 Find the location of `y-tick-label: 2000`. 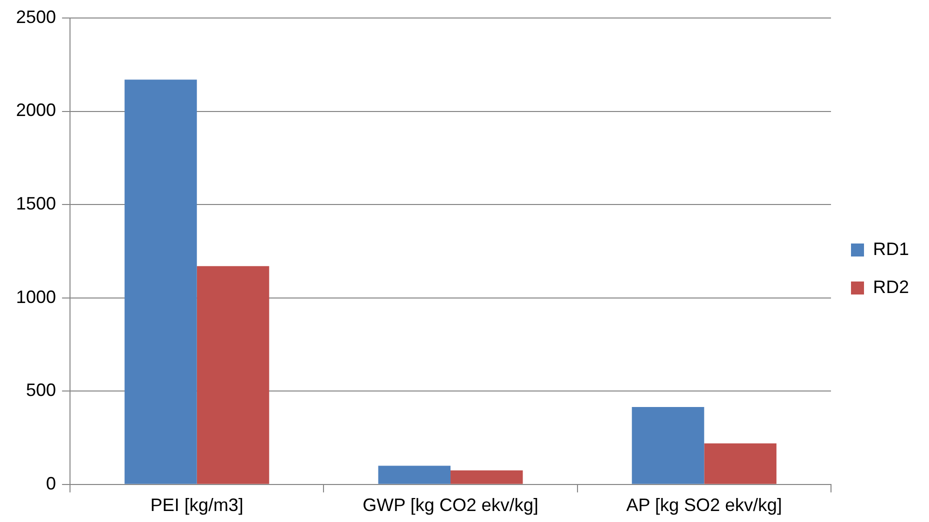

y-tick-label: 2000 is located at coordinates (36, 110).